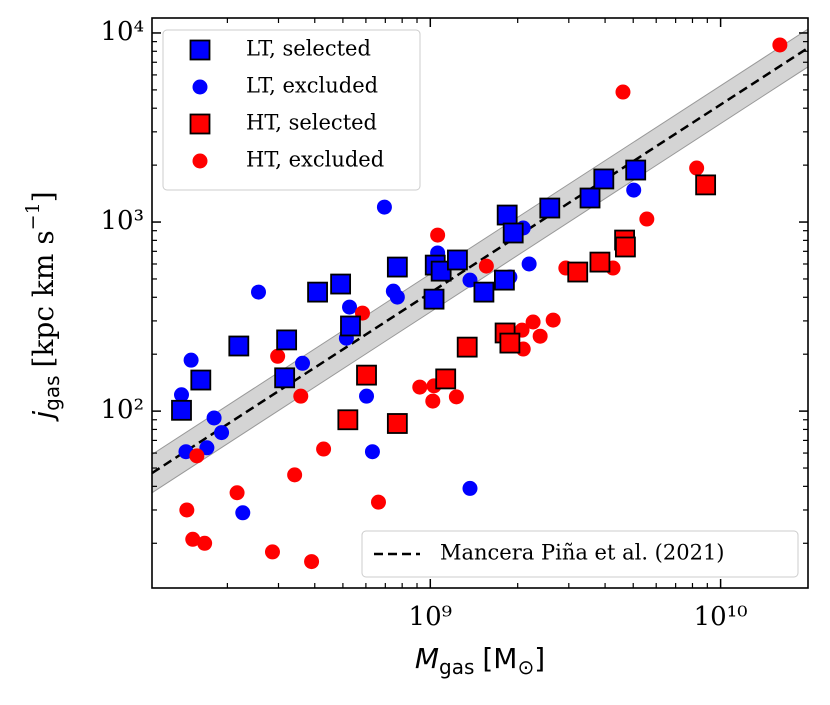  Describe the element at coordinates (312, 86) in the screenshot. I see `legend-label: LT, excluded` at that location.